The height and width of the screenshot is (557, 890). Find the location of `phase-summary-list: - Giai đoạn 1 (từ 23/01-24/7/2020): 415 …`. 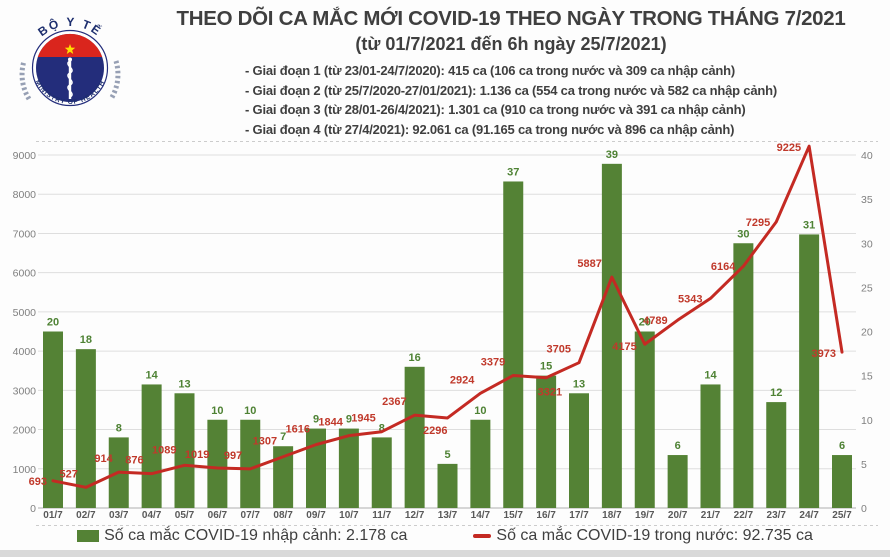

phase-summary-list: - Giai đoạn 1 (từ 23/01-24/7/2020): 415 … is located at coordinates (511, 100).